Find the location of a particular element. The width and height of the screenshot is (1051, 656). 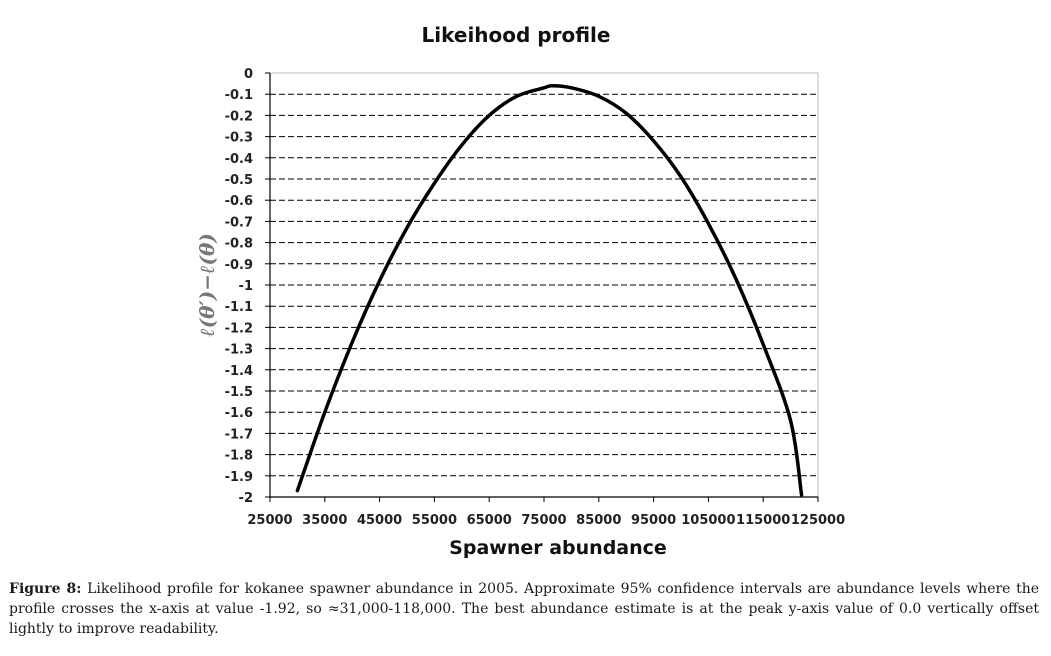

caption-label: Figure 8: is located at coordinates (45, 589).